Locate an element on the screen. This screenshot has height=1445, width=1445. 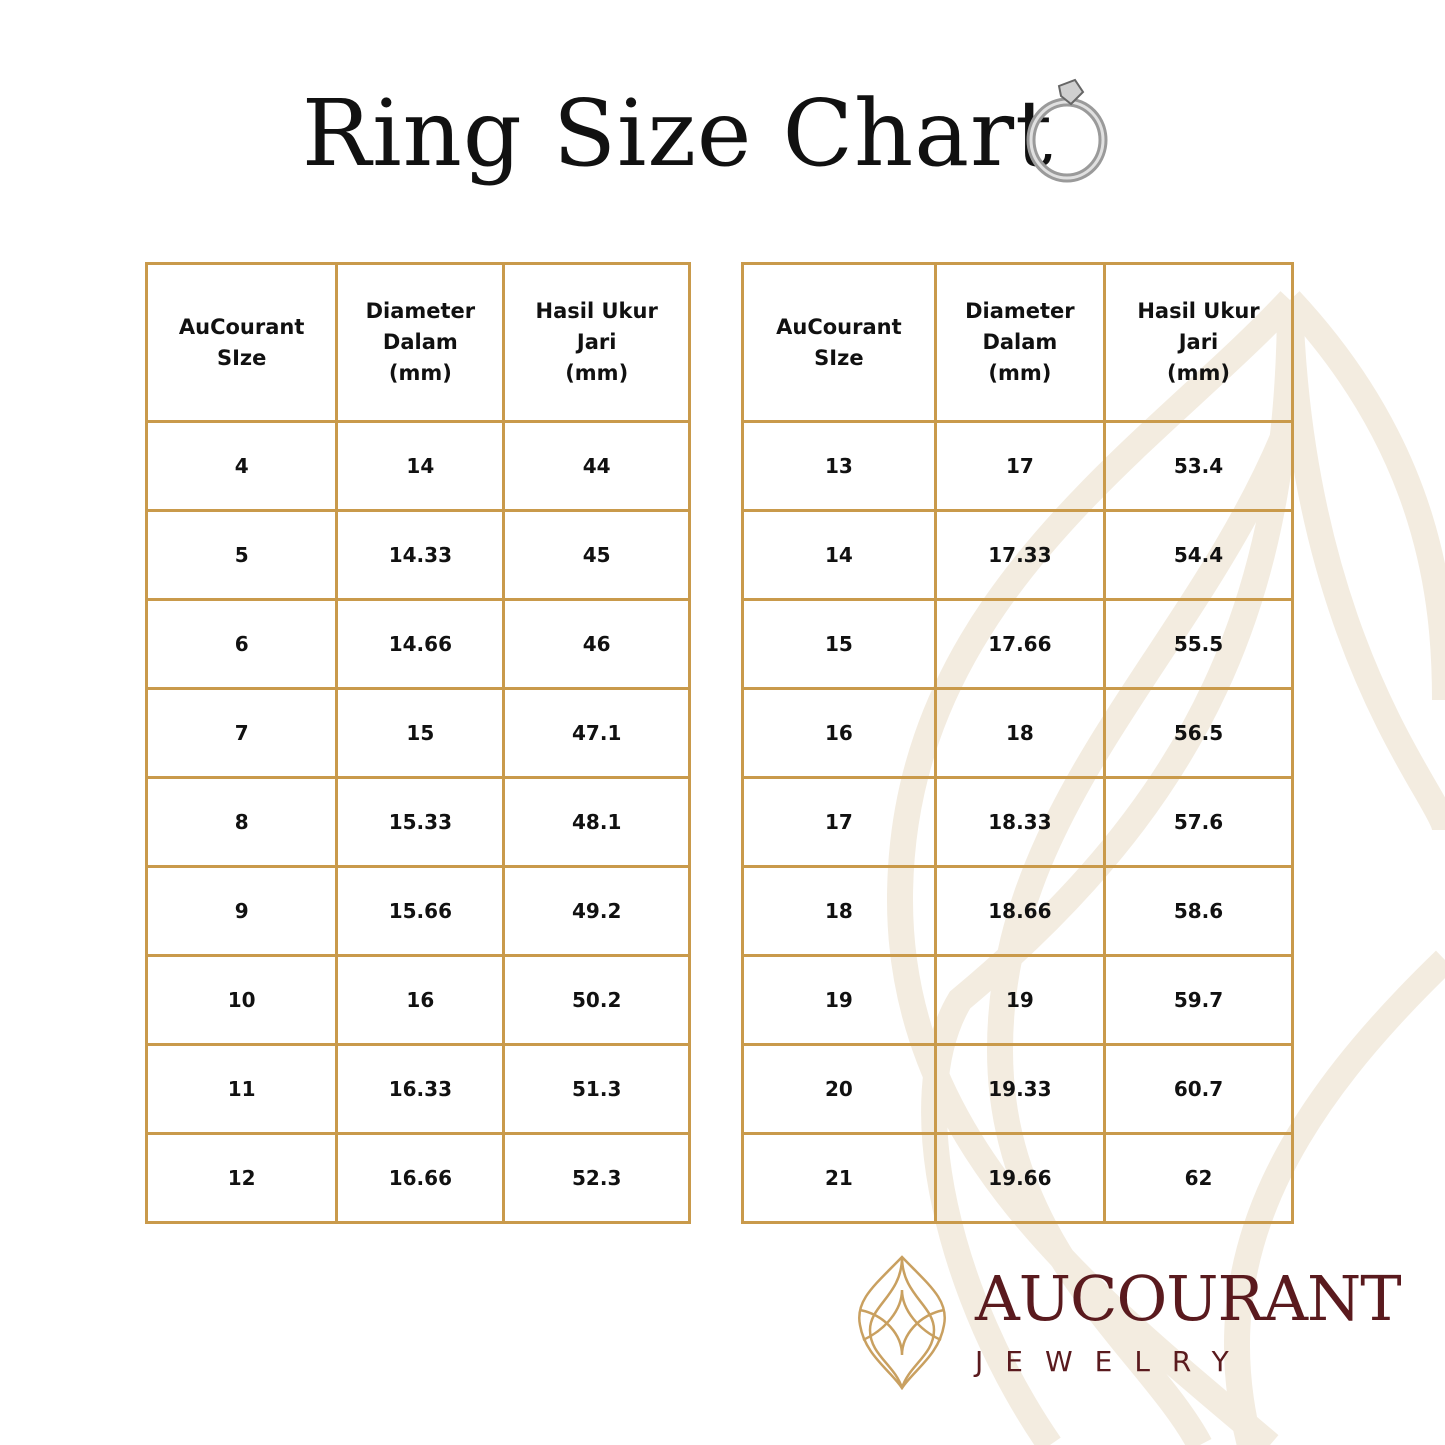
table-row: 12 16.66 52.3 is located at coordinates (417, 1178).